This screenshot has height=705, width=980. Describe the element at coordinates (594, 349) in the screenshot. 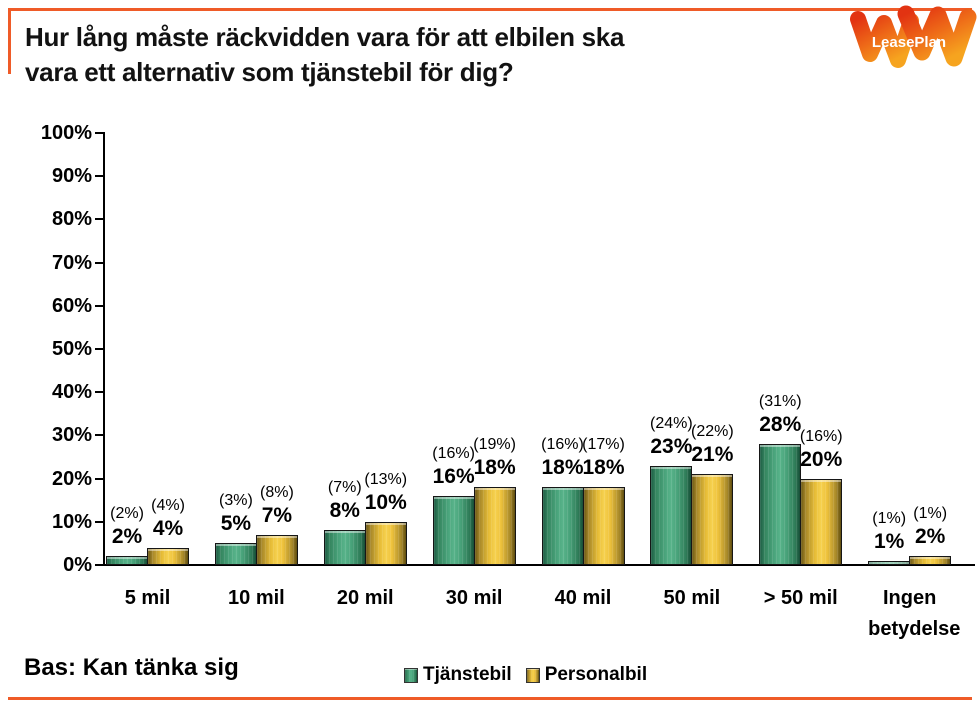

I see `category-group: (16%) 18% (17%) 18%` at that location.